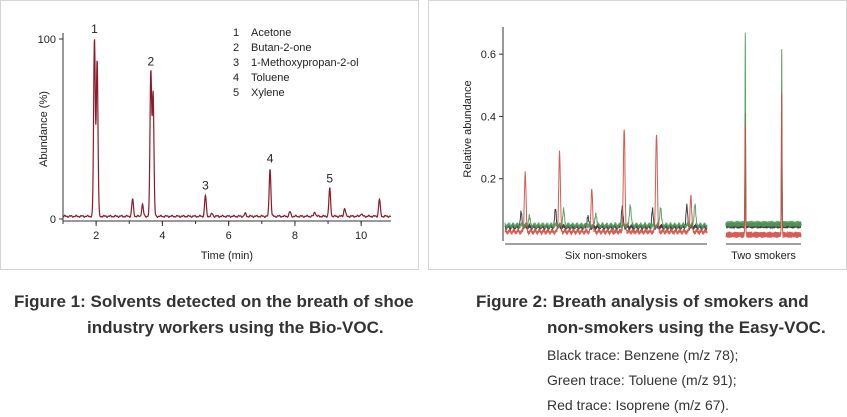  What do you see at coordinates (643, 355) in the screenshot?
I see `trace-note-benzene: Black trace: Benzene (m/z 78);` at bounding box center [643, 355].